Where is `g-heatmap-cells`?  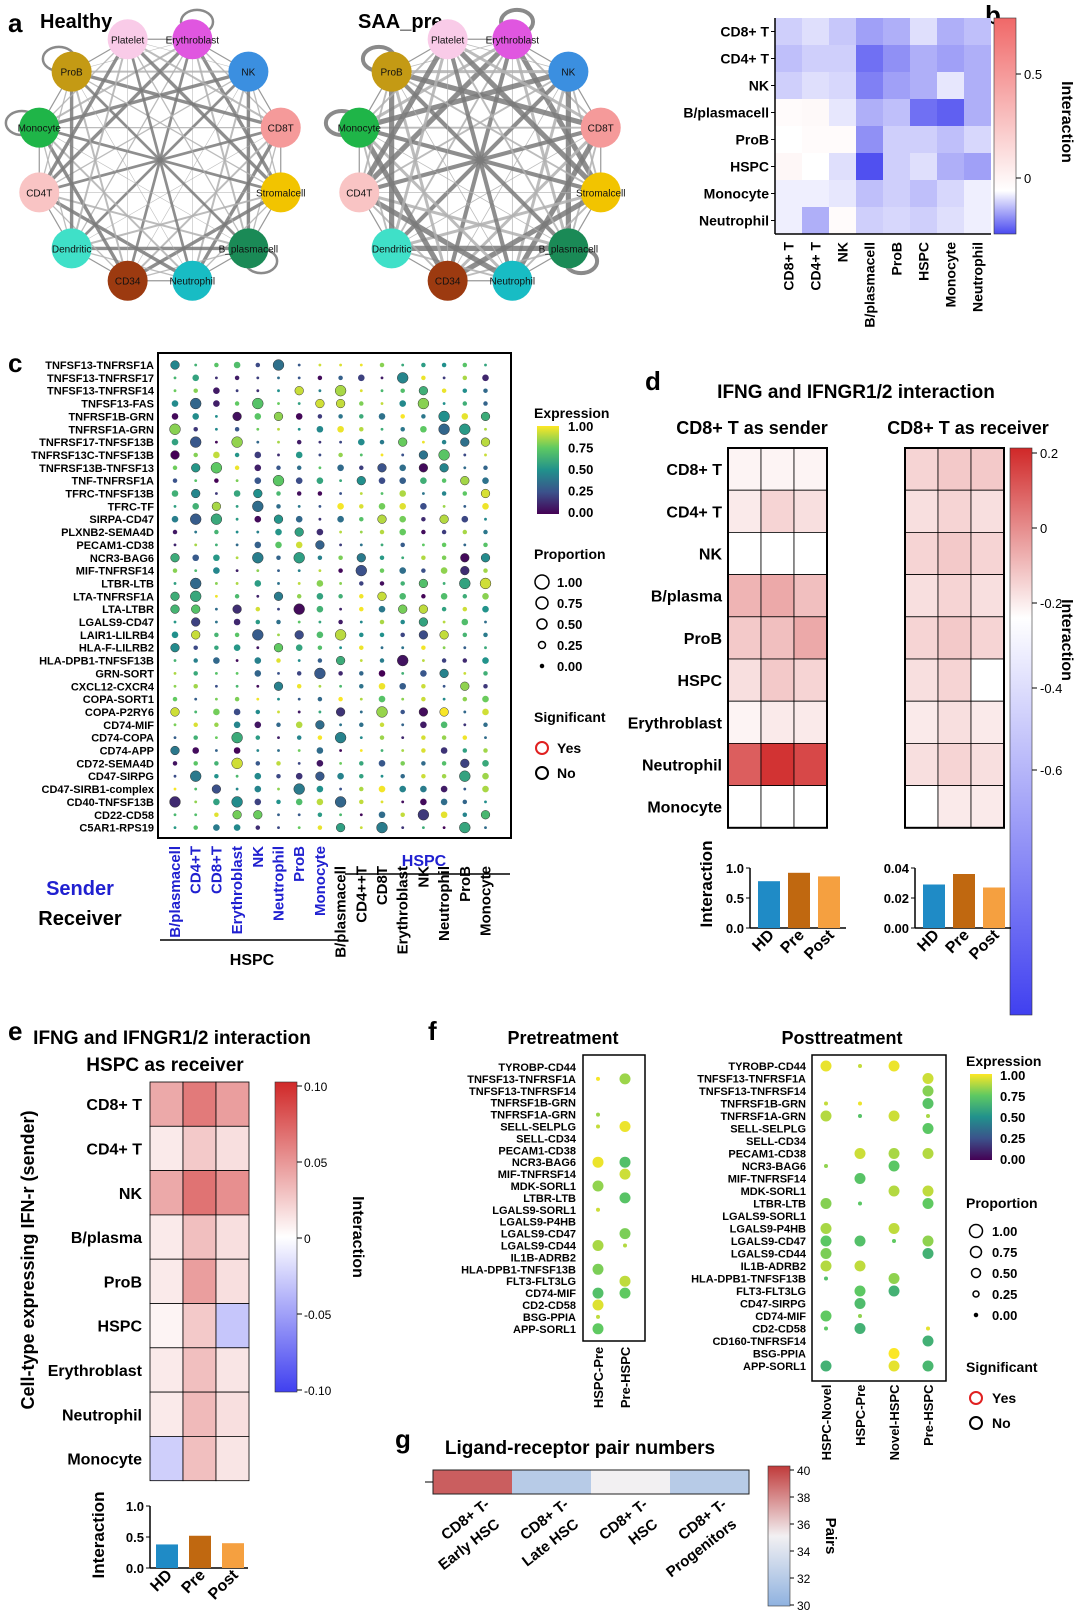
g-heatmap-cells is located at coordinates (591, 1482).